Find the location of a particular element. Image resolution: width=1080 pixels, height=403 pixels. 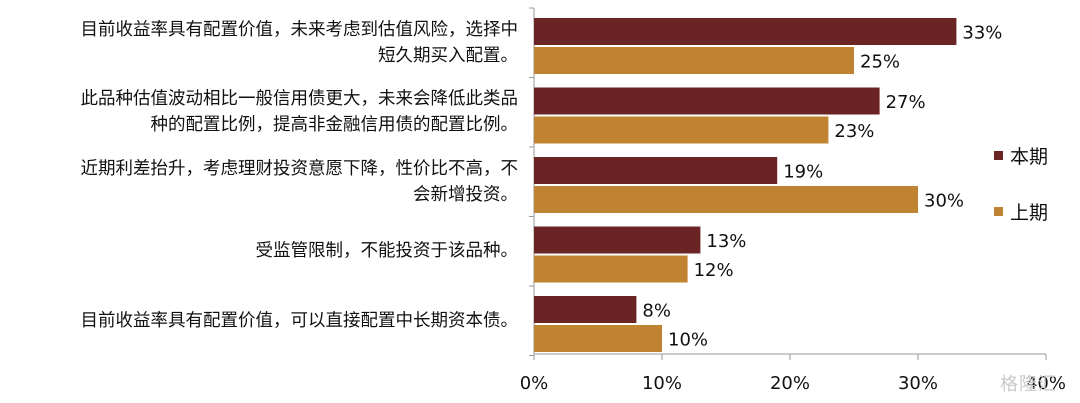

category-label: 受监管限制，不能投资于该品种。 is located at coordinates (259, 251).